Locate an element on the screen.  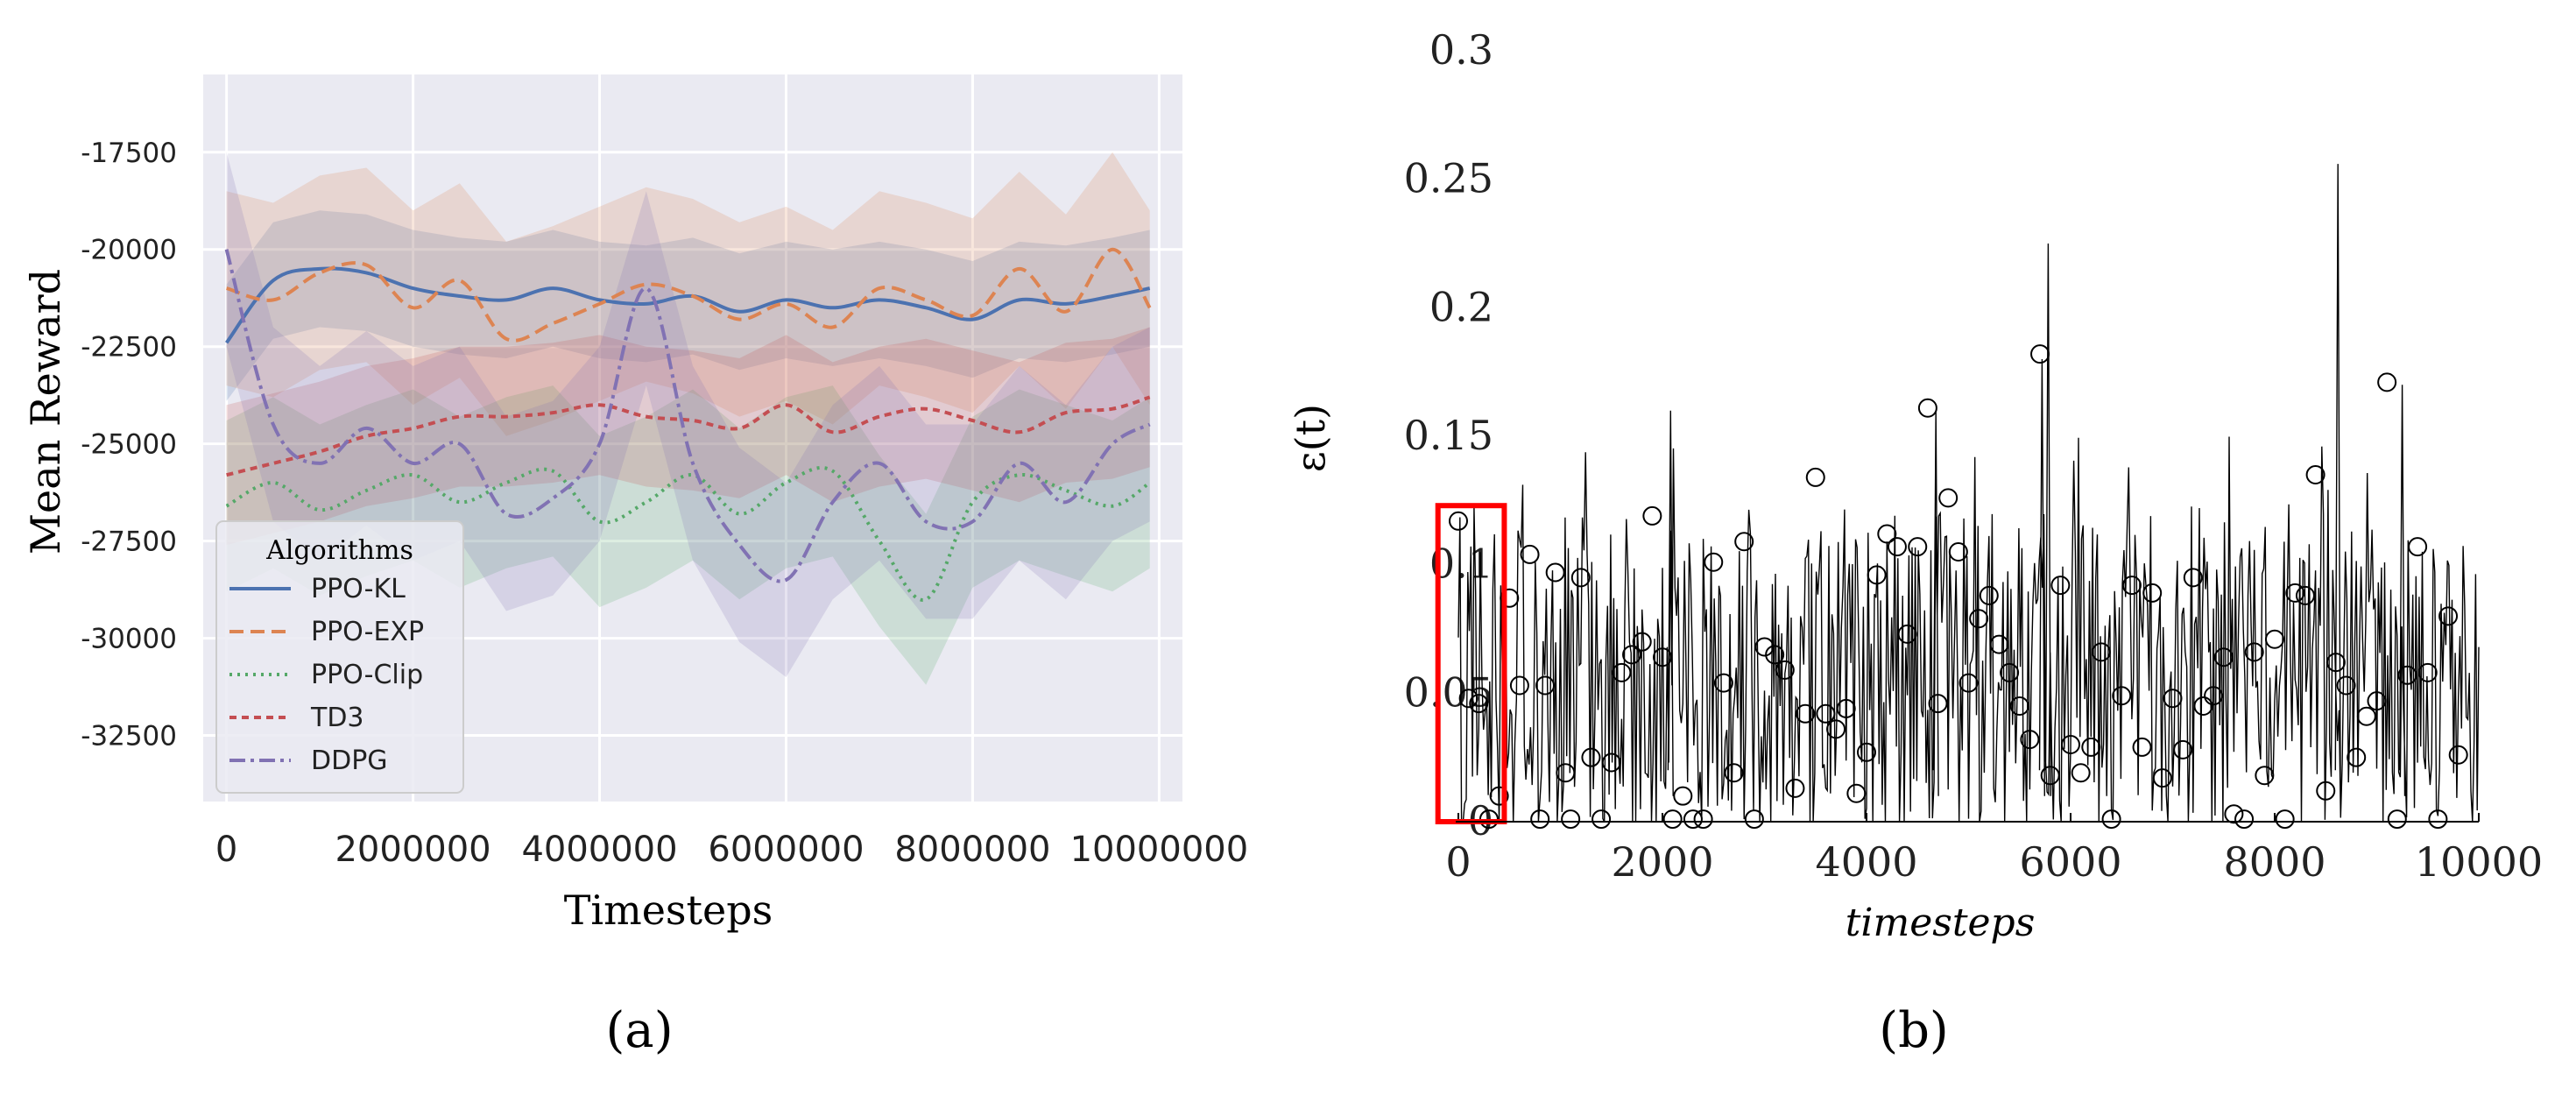
legend-label: PPO-KL is located at coordinates (358, 589).